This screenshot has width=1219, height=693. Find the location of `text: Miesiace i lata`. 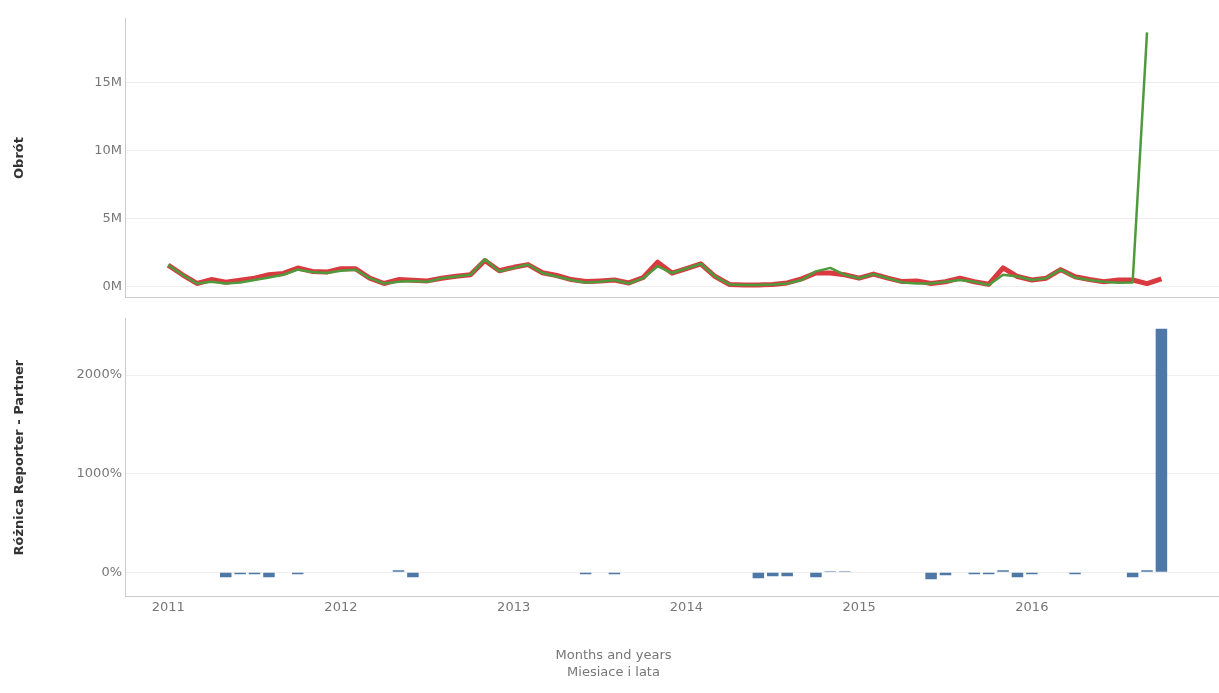

text: Miesiace i lata is located at coordinates (613, 671).